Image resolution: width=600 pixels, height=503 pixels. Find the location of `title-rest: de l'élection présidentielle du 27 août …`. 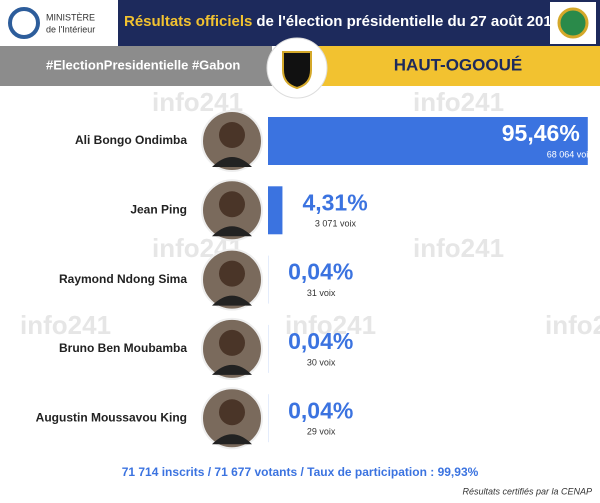

title-rest: de l'élection présidentielle du 27 août … is located at coordinates (408, 21).